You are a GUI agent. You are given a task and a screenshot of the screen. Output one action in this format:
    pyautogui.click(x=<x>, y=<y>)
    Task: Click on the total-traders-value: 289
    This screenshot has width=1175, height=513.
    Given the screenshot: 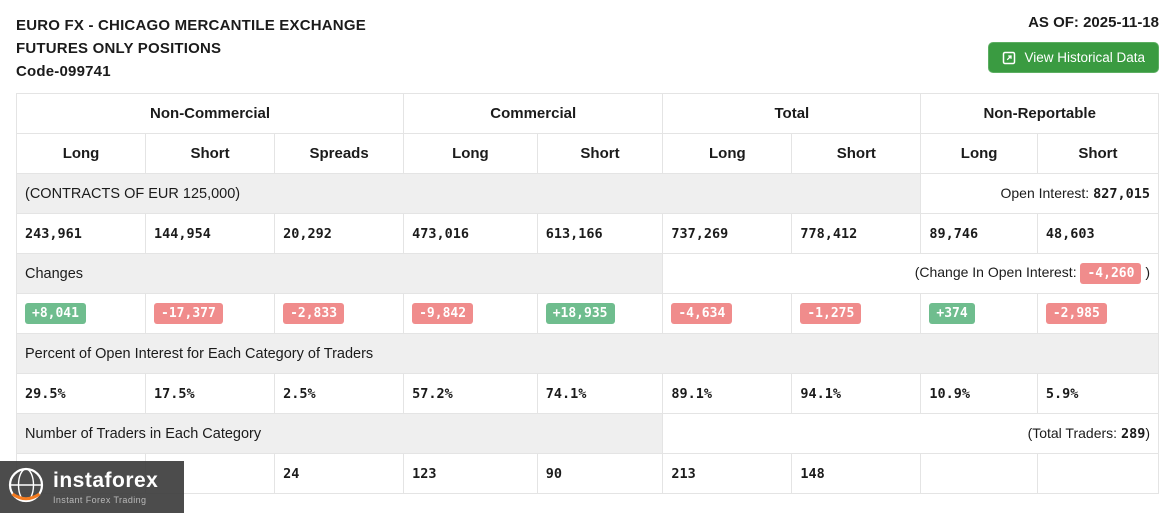 What is the action you would take?
    pyautogui.click(x=1133, y=434)
    